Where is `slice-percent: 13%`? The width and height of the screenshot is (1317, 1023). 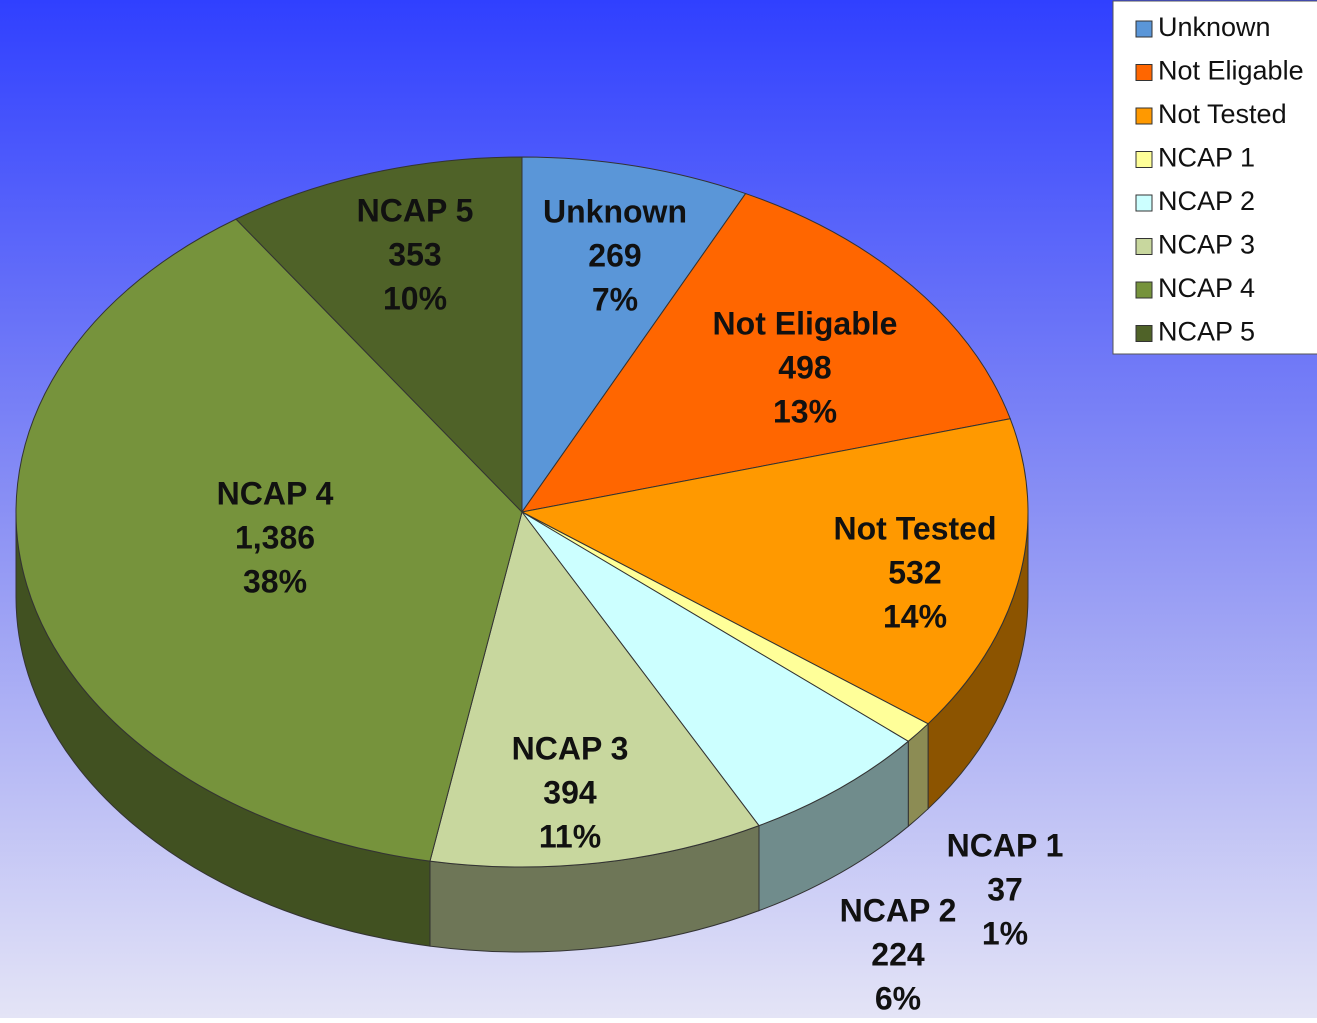
slice-percent: 13% is located at coordinates (805, 411).